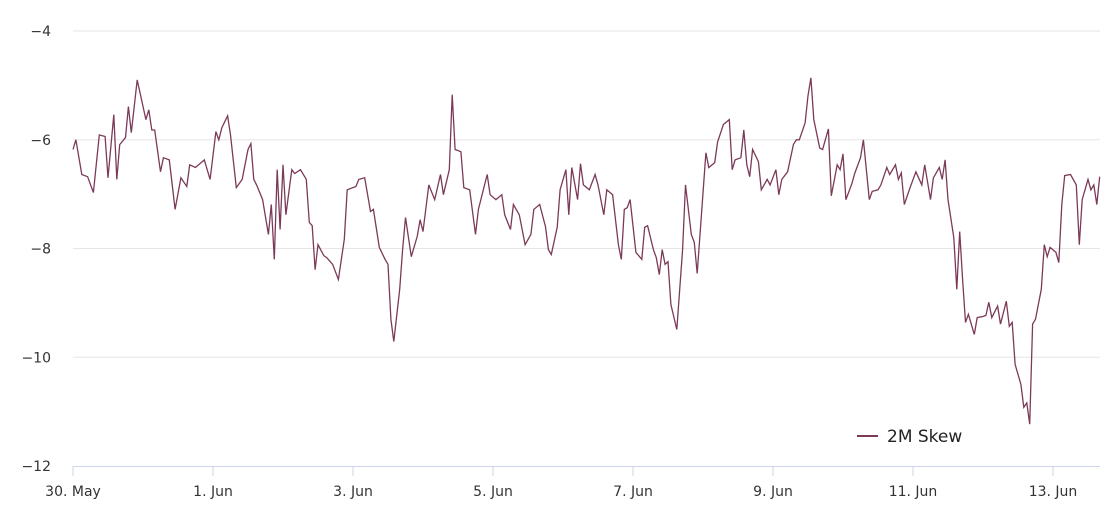 Image resolution: width=1114 pixels, height=512 pixels. What do you see at coordinates (36, 467) in the screenshot?
I see `y-tick-label: −12` at bounding box center [36, 467].